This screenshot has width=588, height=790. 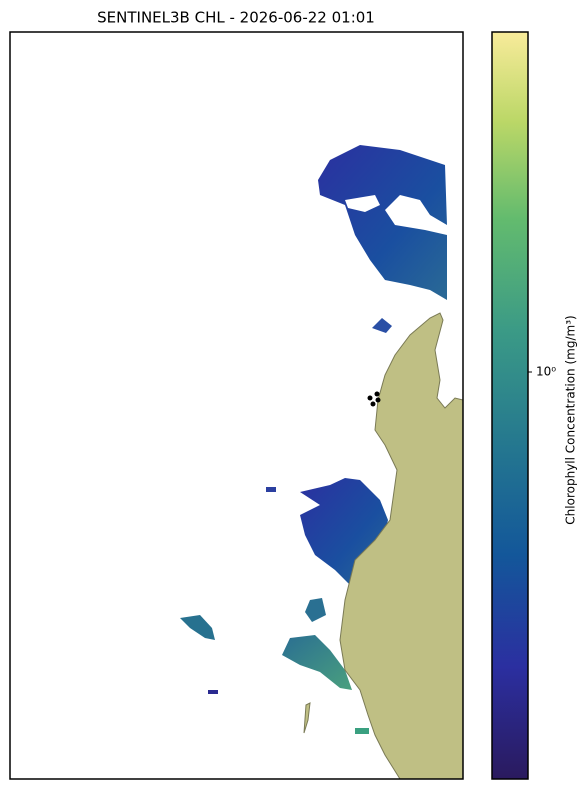 What do you see at coordinates (571, 419) in the screenshot?
I see `colorbar-label: Chlorophyll Concentration (mg/m³)` at bounding box center [571, 419].